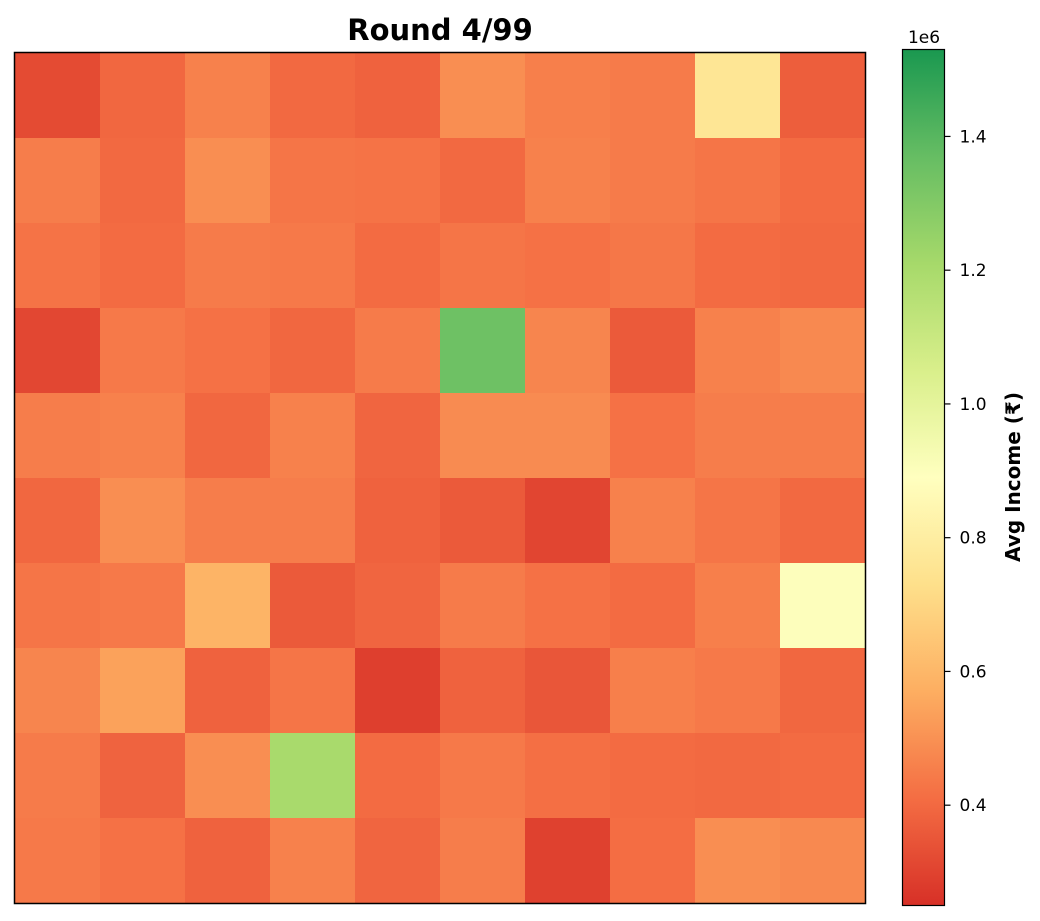 The width and height of the screenshot is (1040, 921). Describe the element at coordinates (313, 776) in the screenshot. I see `heatmap-cell-r8-c3` at that location.